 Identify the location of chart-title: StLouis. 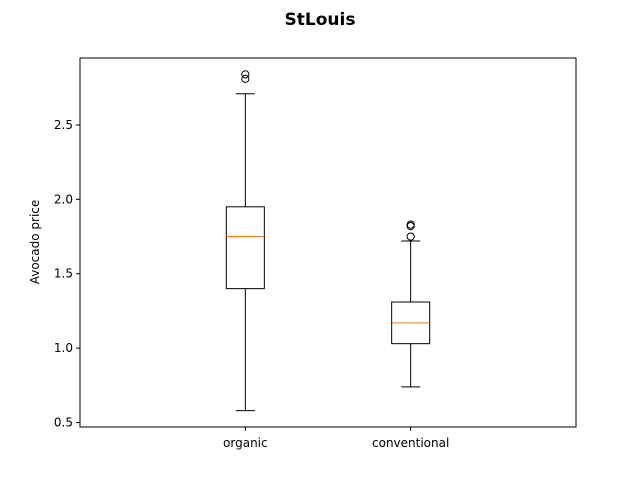
(320, 20).